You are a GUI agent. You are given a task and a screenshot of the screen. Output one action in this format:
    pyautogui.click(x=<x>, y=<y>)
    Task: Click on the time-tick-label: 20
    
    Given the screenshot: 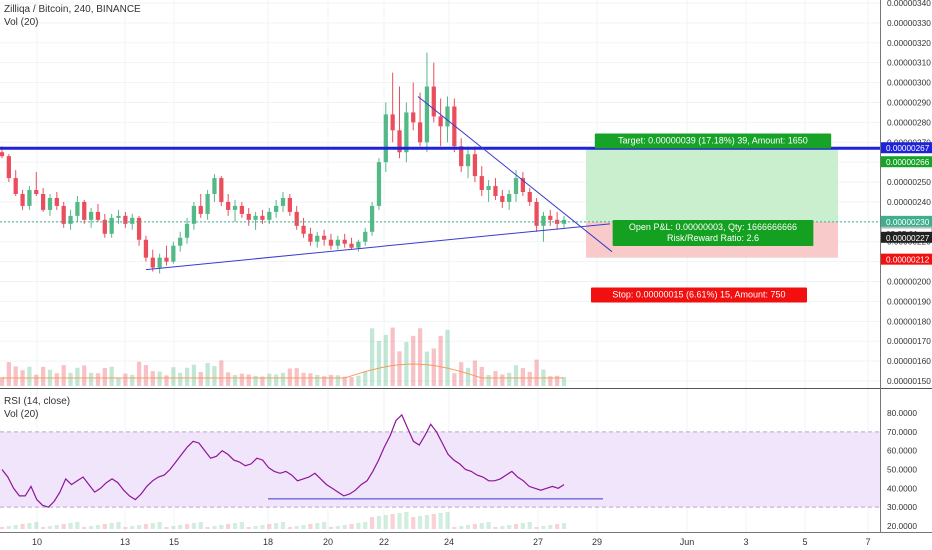 What is the action you would take?
    pyautogui.click(x=328, y=542)
    